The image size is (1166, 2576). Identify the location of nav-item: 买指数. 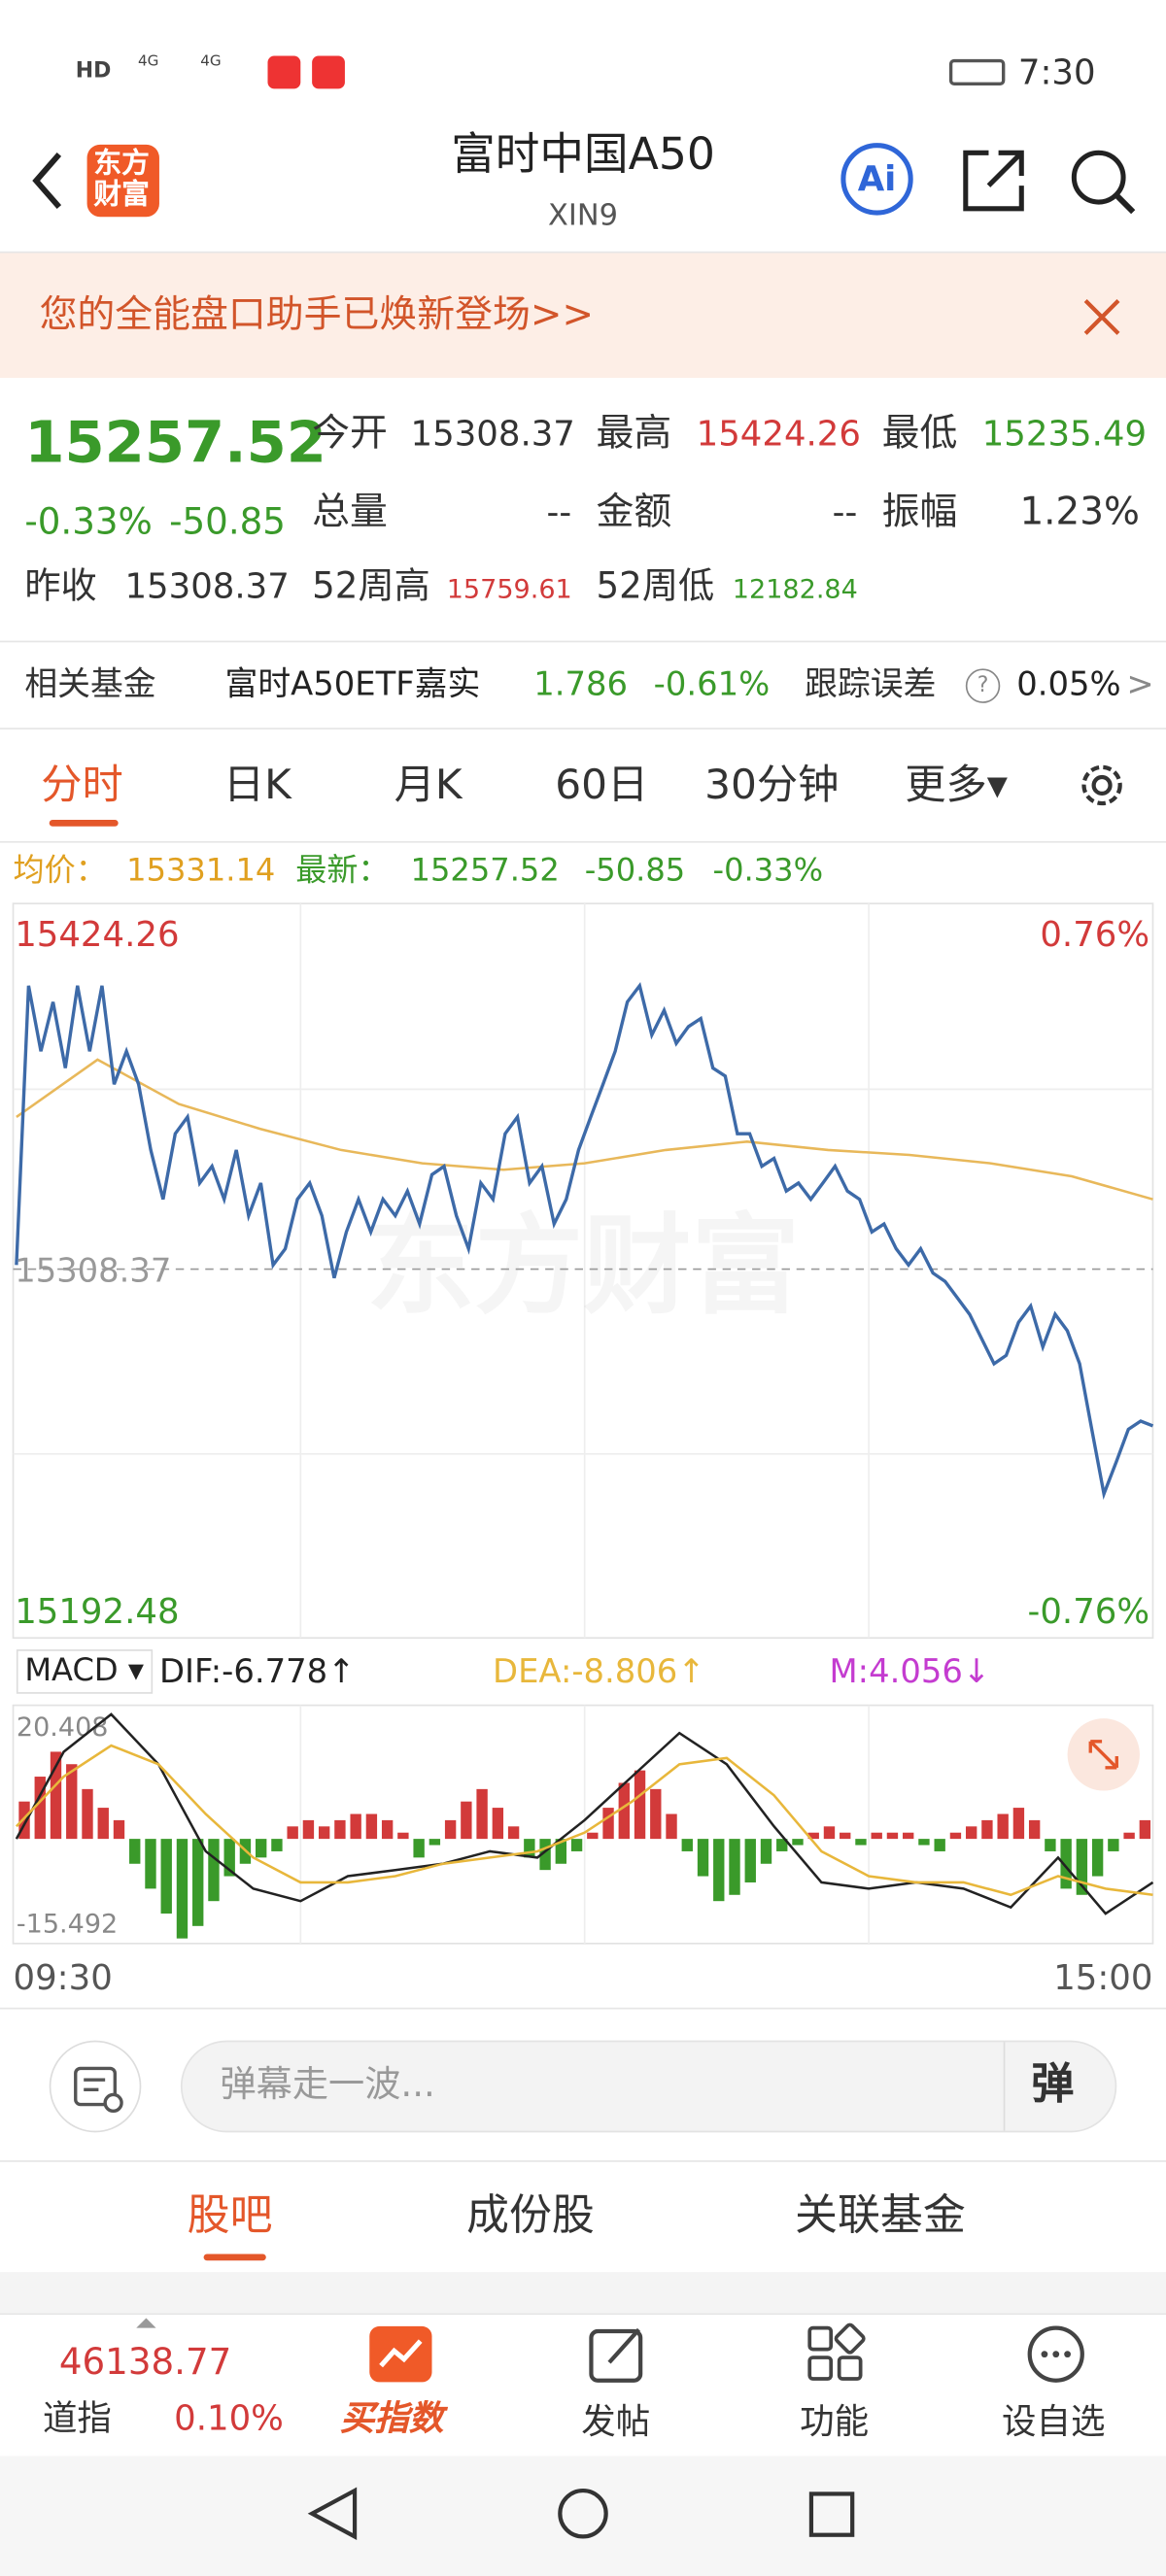
(391, 2418).